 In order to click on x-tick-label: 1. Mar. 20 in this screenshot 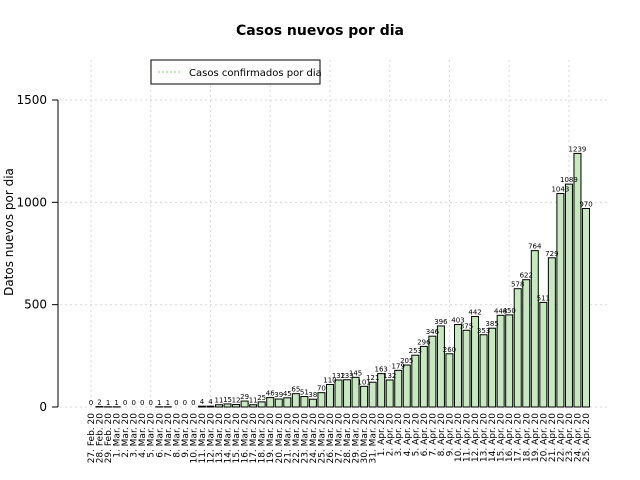, I will do `click(118, 435)`.